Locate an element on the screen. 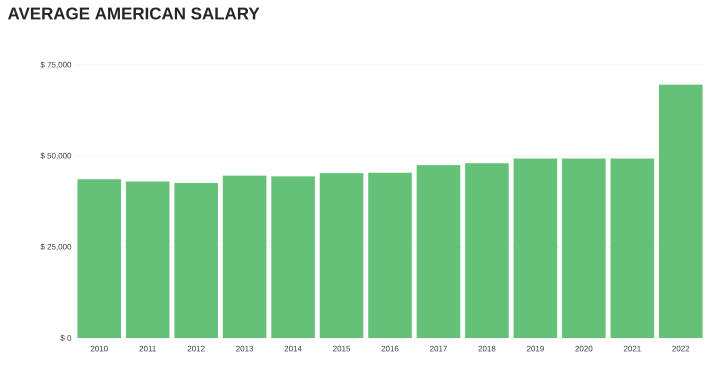 This screenshot has width=720, height=378. chart-title: AVERAGE AMERICAN SALARY is located at coordinates (134, 14).